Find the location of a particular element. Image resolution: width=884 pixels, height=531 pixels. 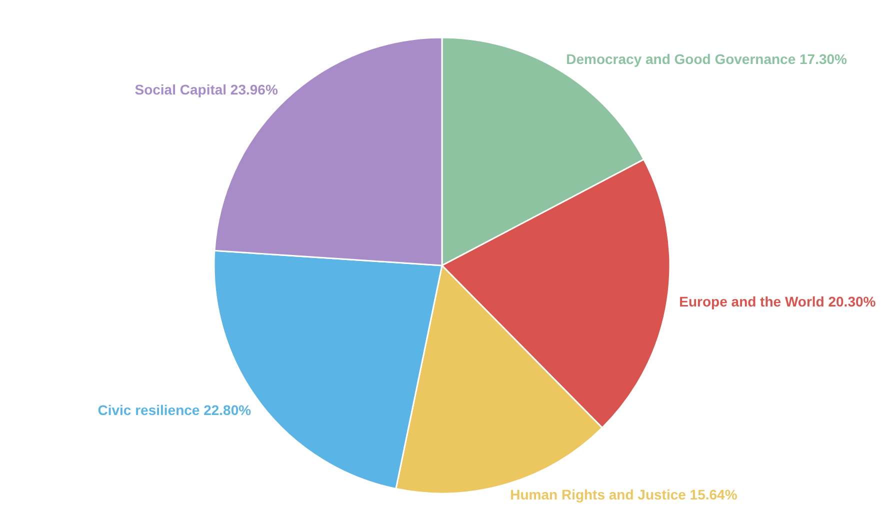

slice-label: Civic resilience 22.80% is located at coordinates (175, 410).